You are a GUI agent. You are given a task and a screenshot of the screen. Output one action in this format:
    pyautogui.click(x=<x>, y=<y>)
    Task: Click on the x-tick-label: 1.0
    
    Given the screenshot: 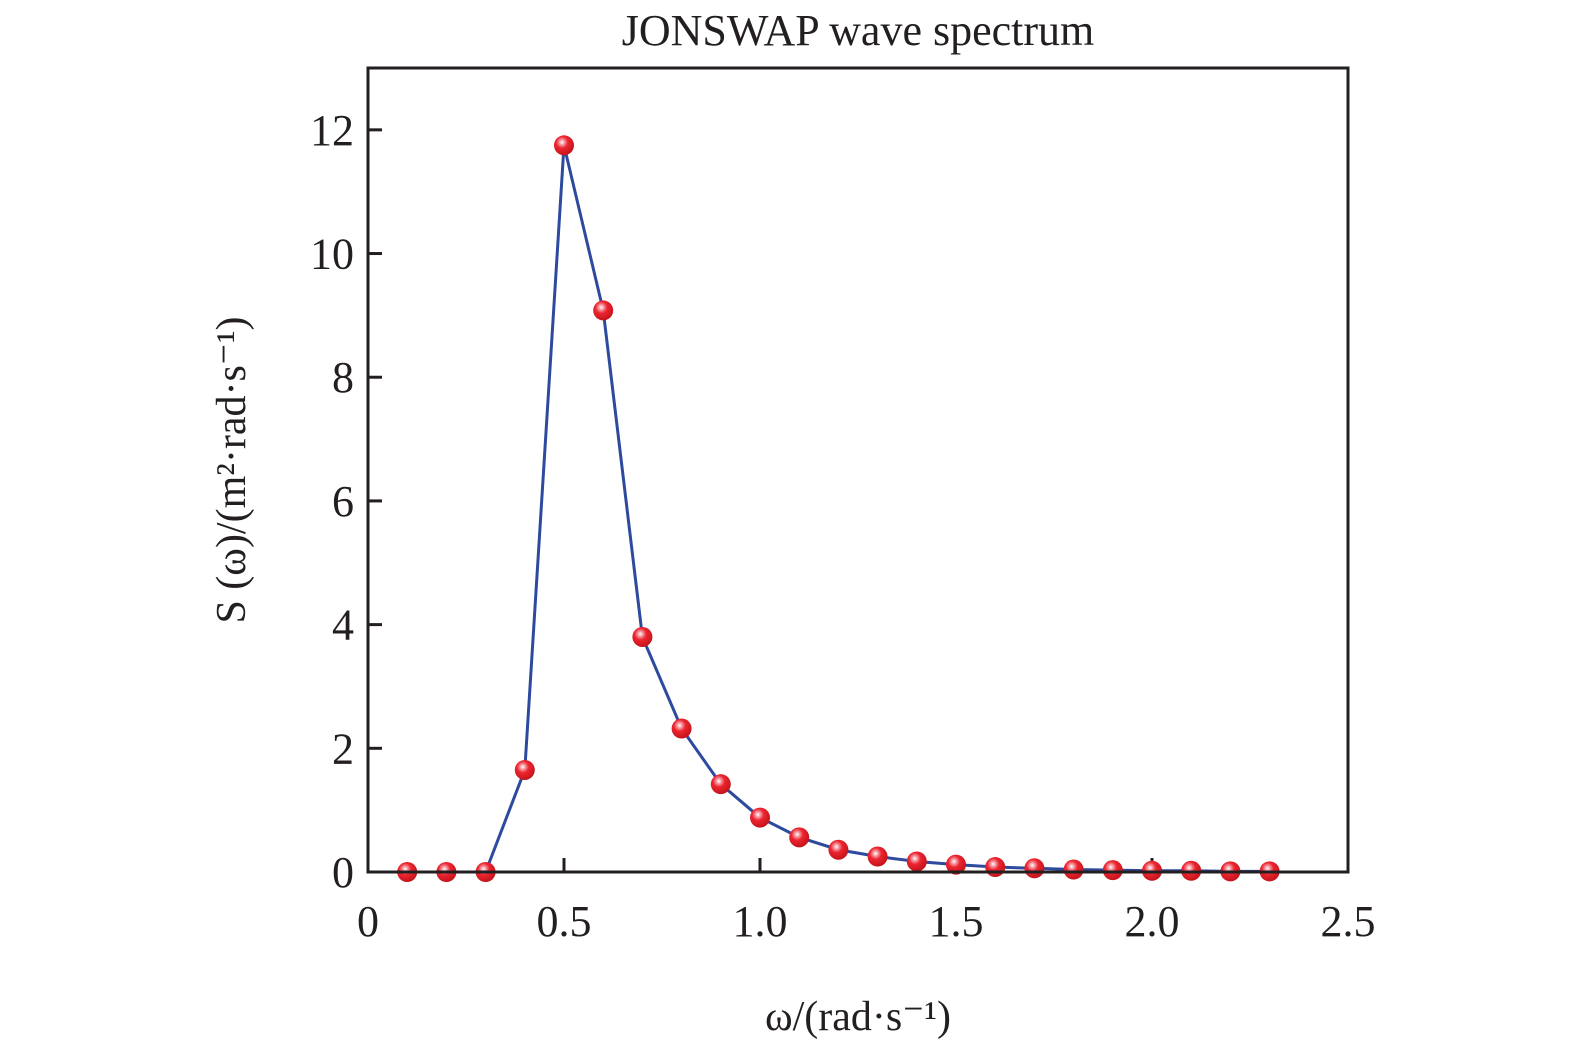 What is the action you would take?
    pyautogui.click(x=760, y=921)
    